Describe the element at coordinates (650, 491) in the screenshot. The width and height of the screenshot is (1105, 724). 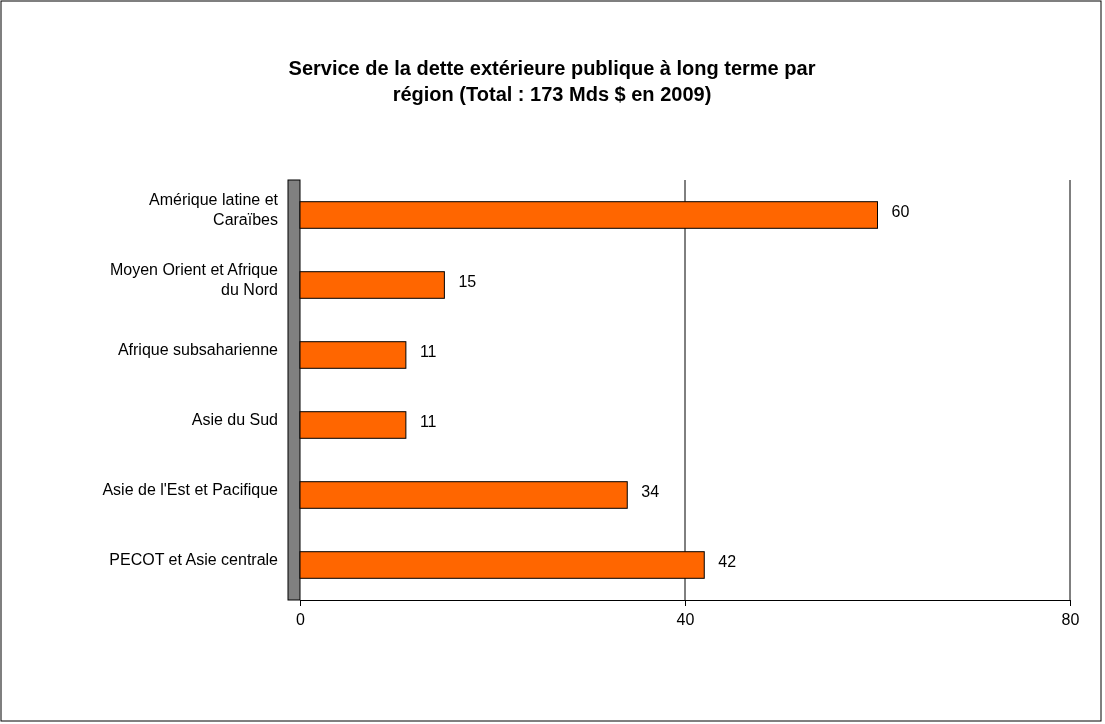
I see `data-label: 34` at that location.